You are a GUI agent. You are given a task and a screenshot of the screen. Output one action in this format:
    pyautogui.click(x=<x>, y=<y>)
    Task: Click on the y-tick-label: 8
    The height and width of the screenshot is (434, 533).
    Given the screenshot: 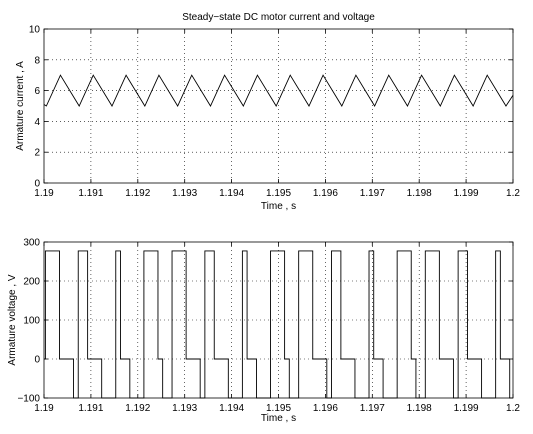 What is the action you would take?
    pyautogui.click(x=37, y=60)
    